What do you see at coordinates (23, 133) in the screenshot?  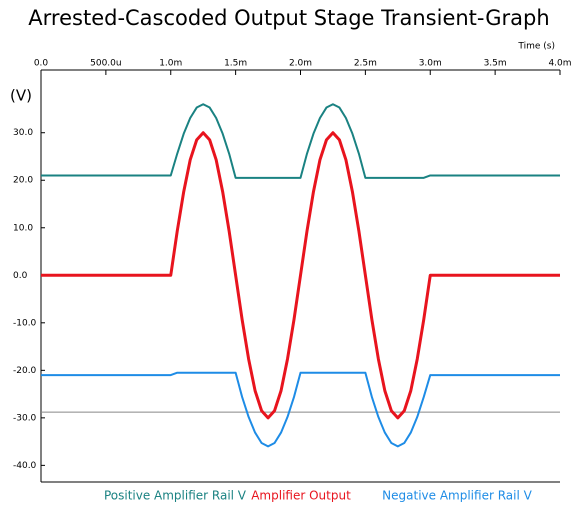 I see `y-tick-label: 30.0` at bounding box center [23, 133].